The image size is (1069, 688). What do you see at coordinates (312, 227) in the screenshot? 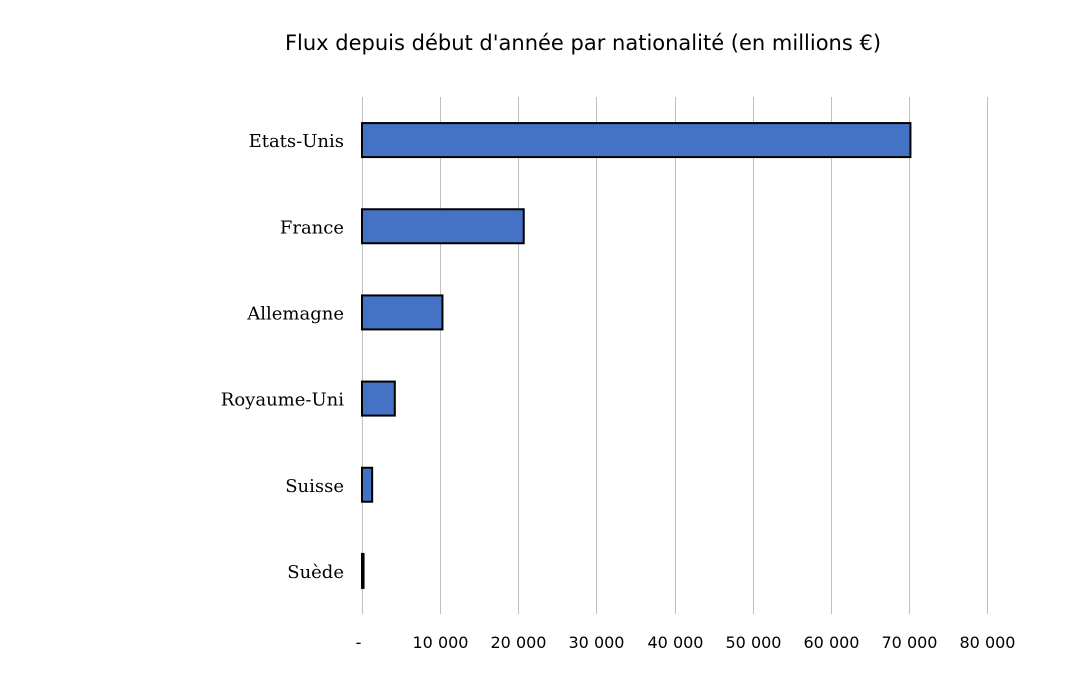
I see `category-label: France` at bounding box center [312, 227].